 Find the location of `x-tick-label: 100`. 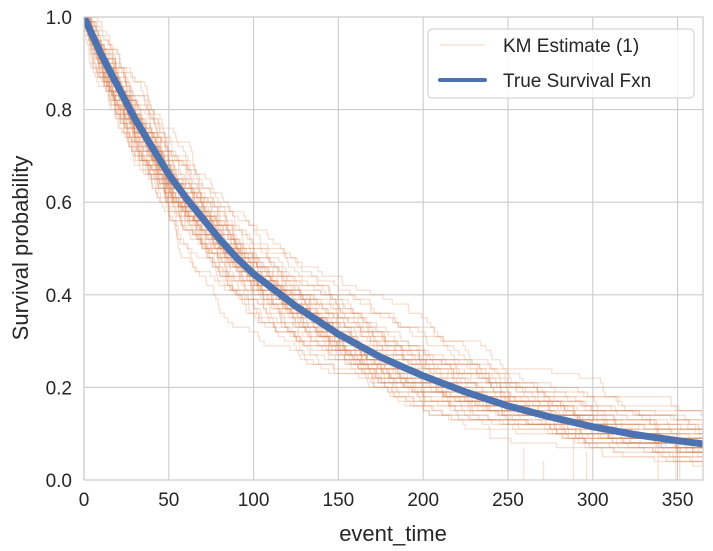

x-tick-label: 100 is located at coordinates (254, 500).